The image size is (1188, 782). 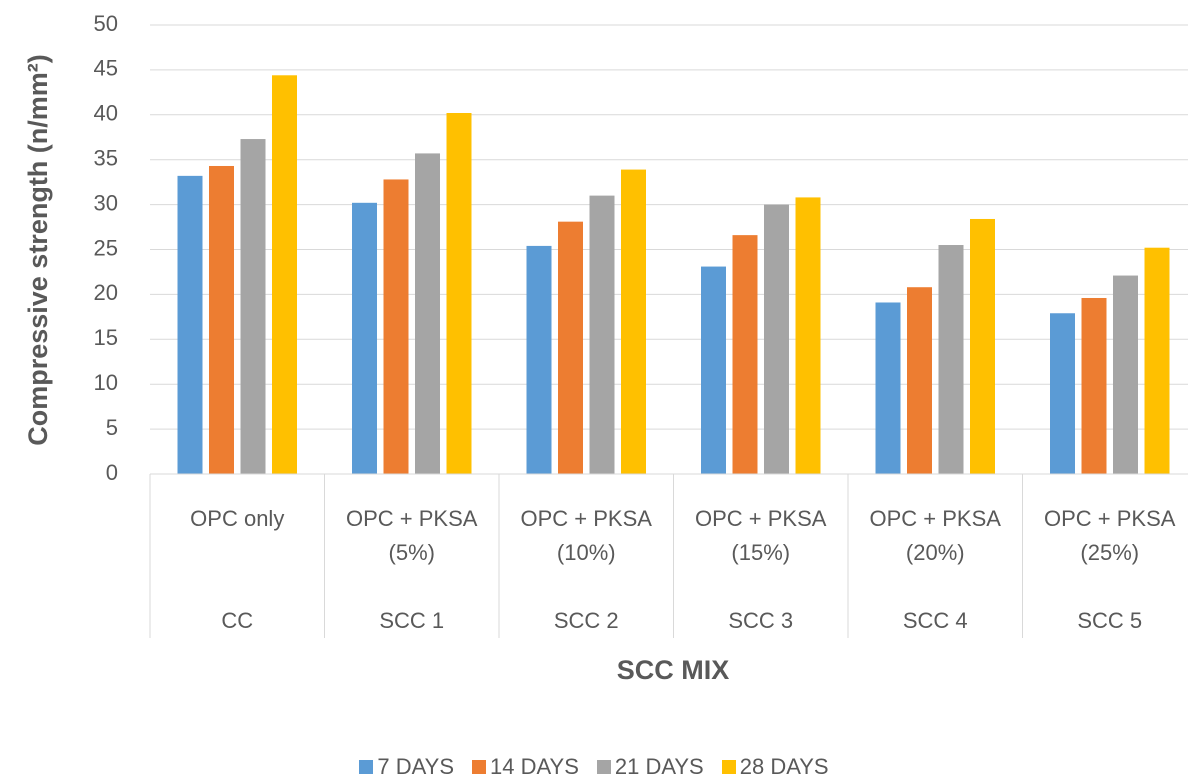 I want to click on y-tick-label: 35, so click(x=106, y=158).